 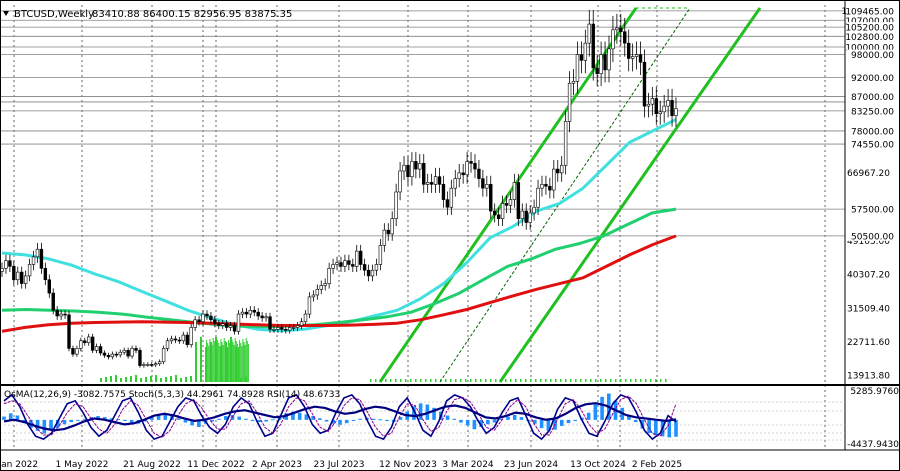 What do you see at coordinates (868, 309) in the screenshot?
I see `price-tick-label: 31509.40` at bounding box center [868, 309].